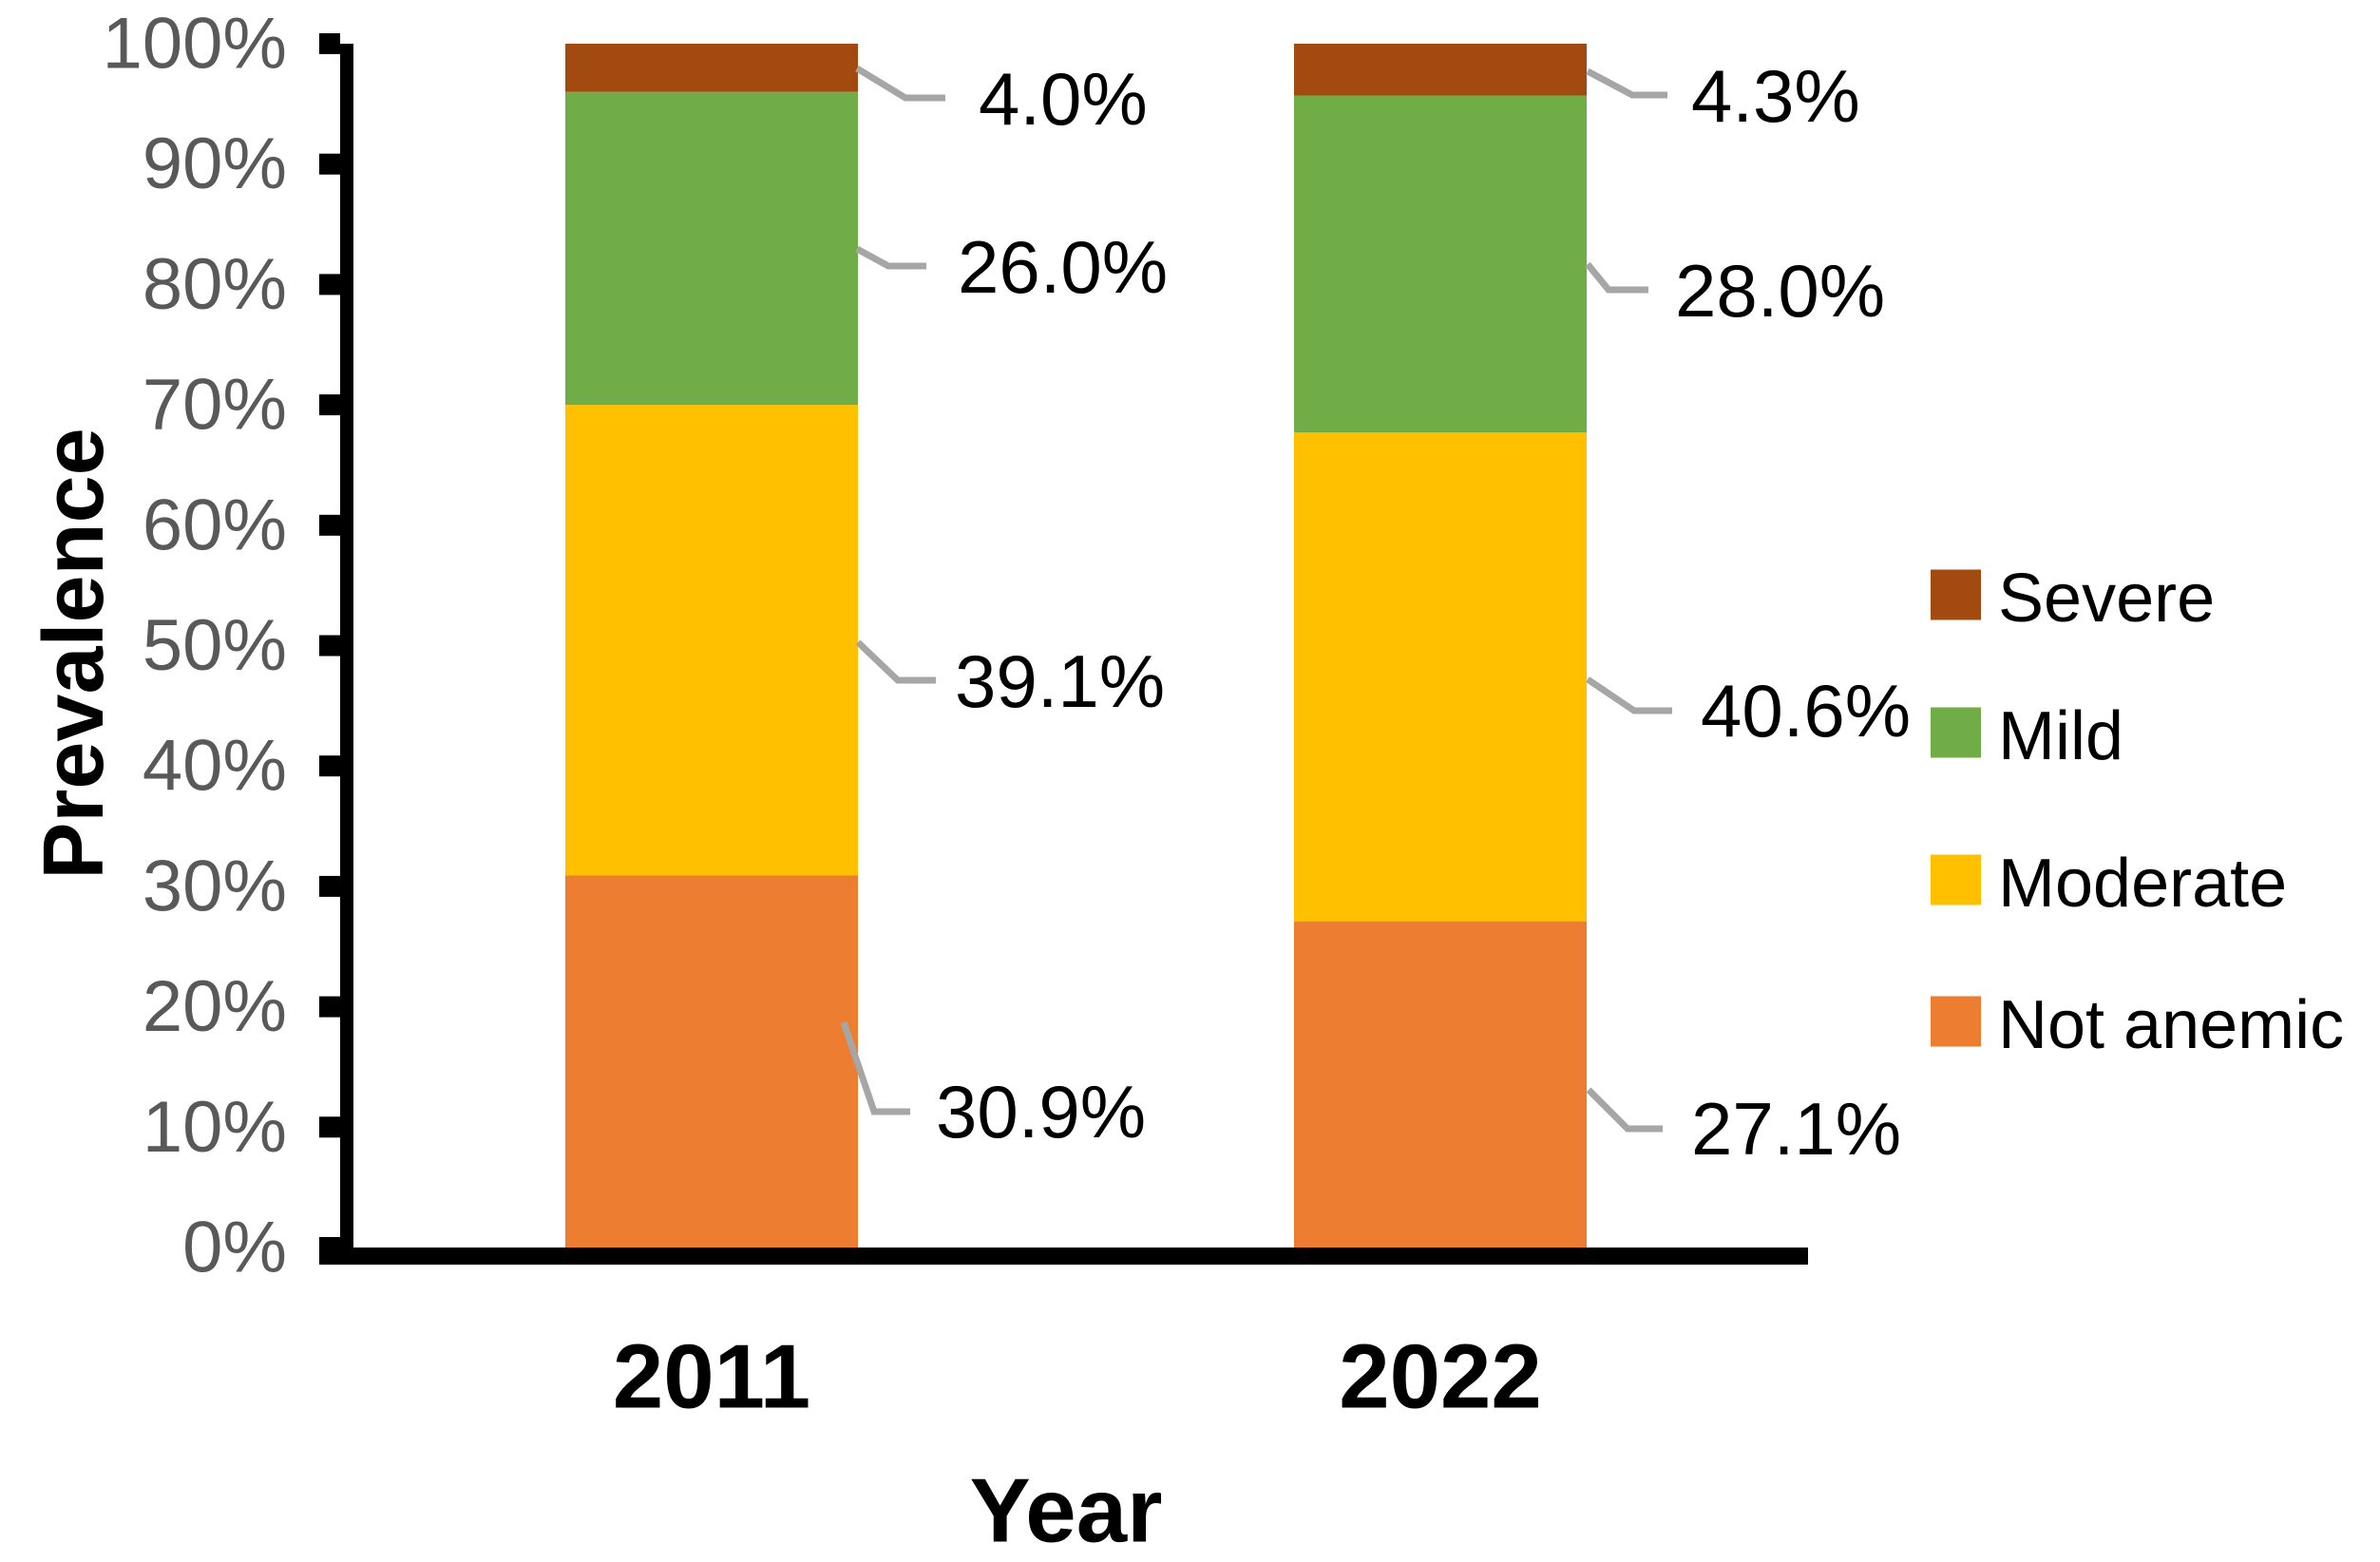 The height and width of the screenshot is (1562, 2380). I want to click on category-label-2011: 2011, so click(711, 1377).